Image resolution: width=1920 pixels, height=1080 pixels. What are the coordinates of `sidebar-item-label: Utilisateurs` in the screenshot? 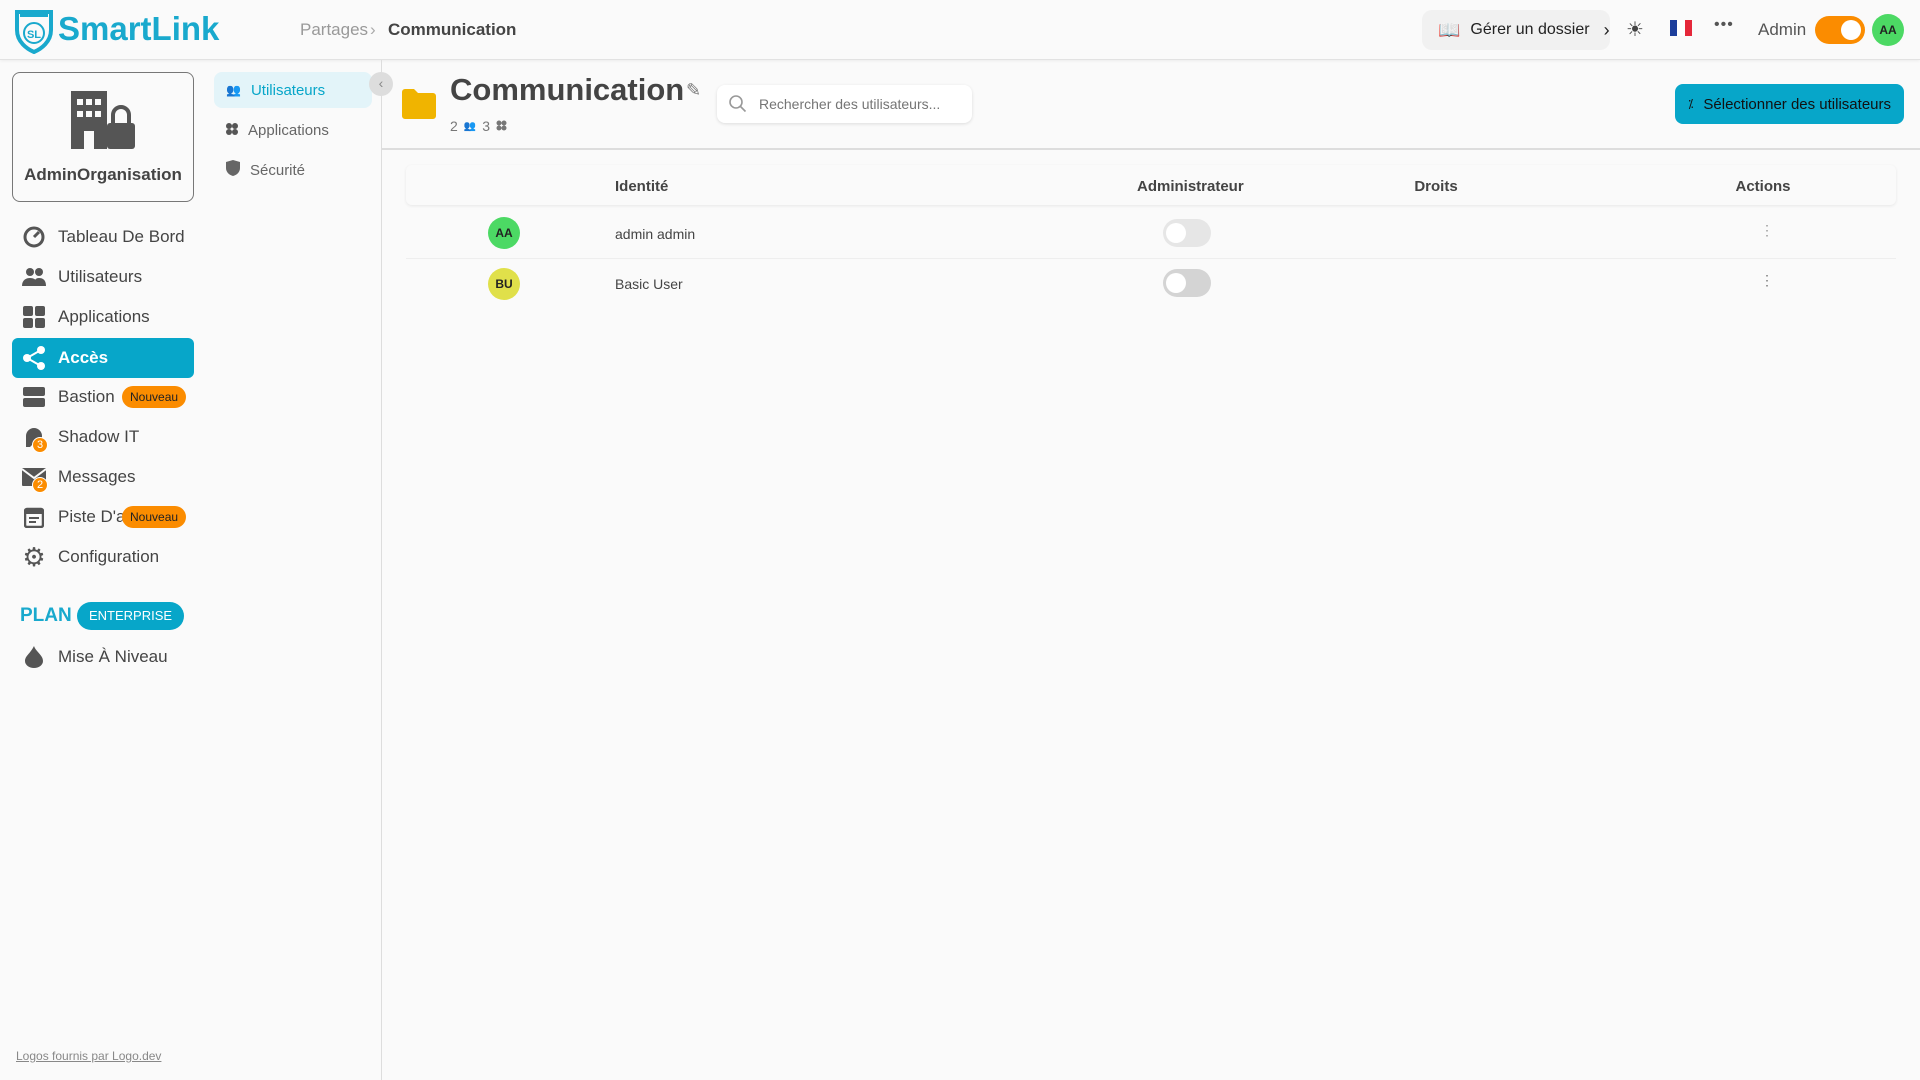 It's located at (100, 276).